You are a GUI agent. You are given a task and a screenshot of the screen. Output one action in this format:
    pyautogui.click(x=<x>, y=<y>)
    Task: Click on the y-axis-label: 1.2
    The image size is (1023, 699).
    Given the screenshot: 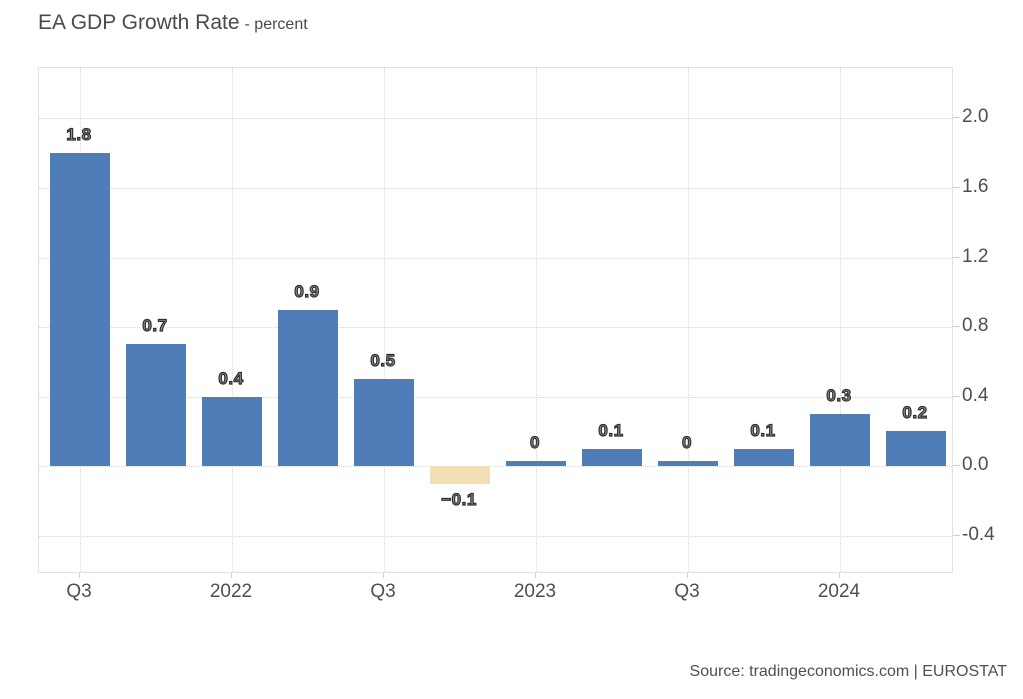 What is the action you would take?
    pyautogui.click(x=975, y=256)
    